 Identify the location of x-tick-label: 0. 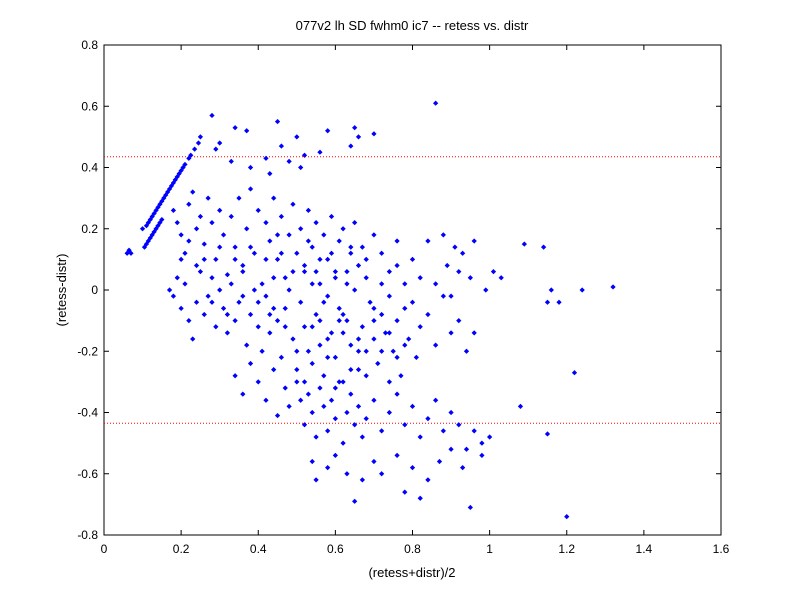
(104, 549).